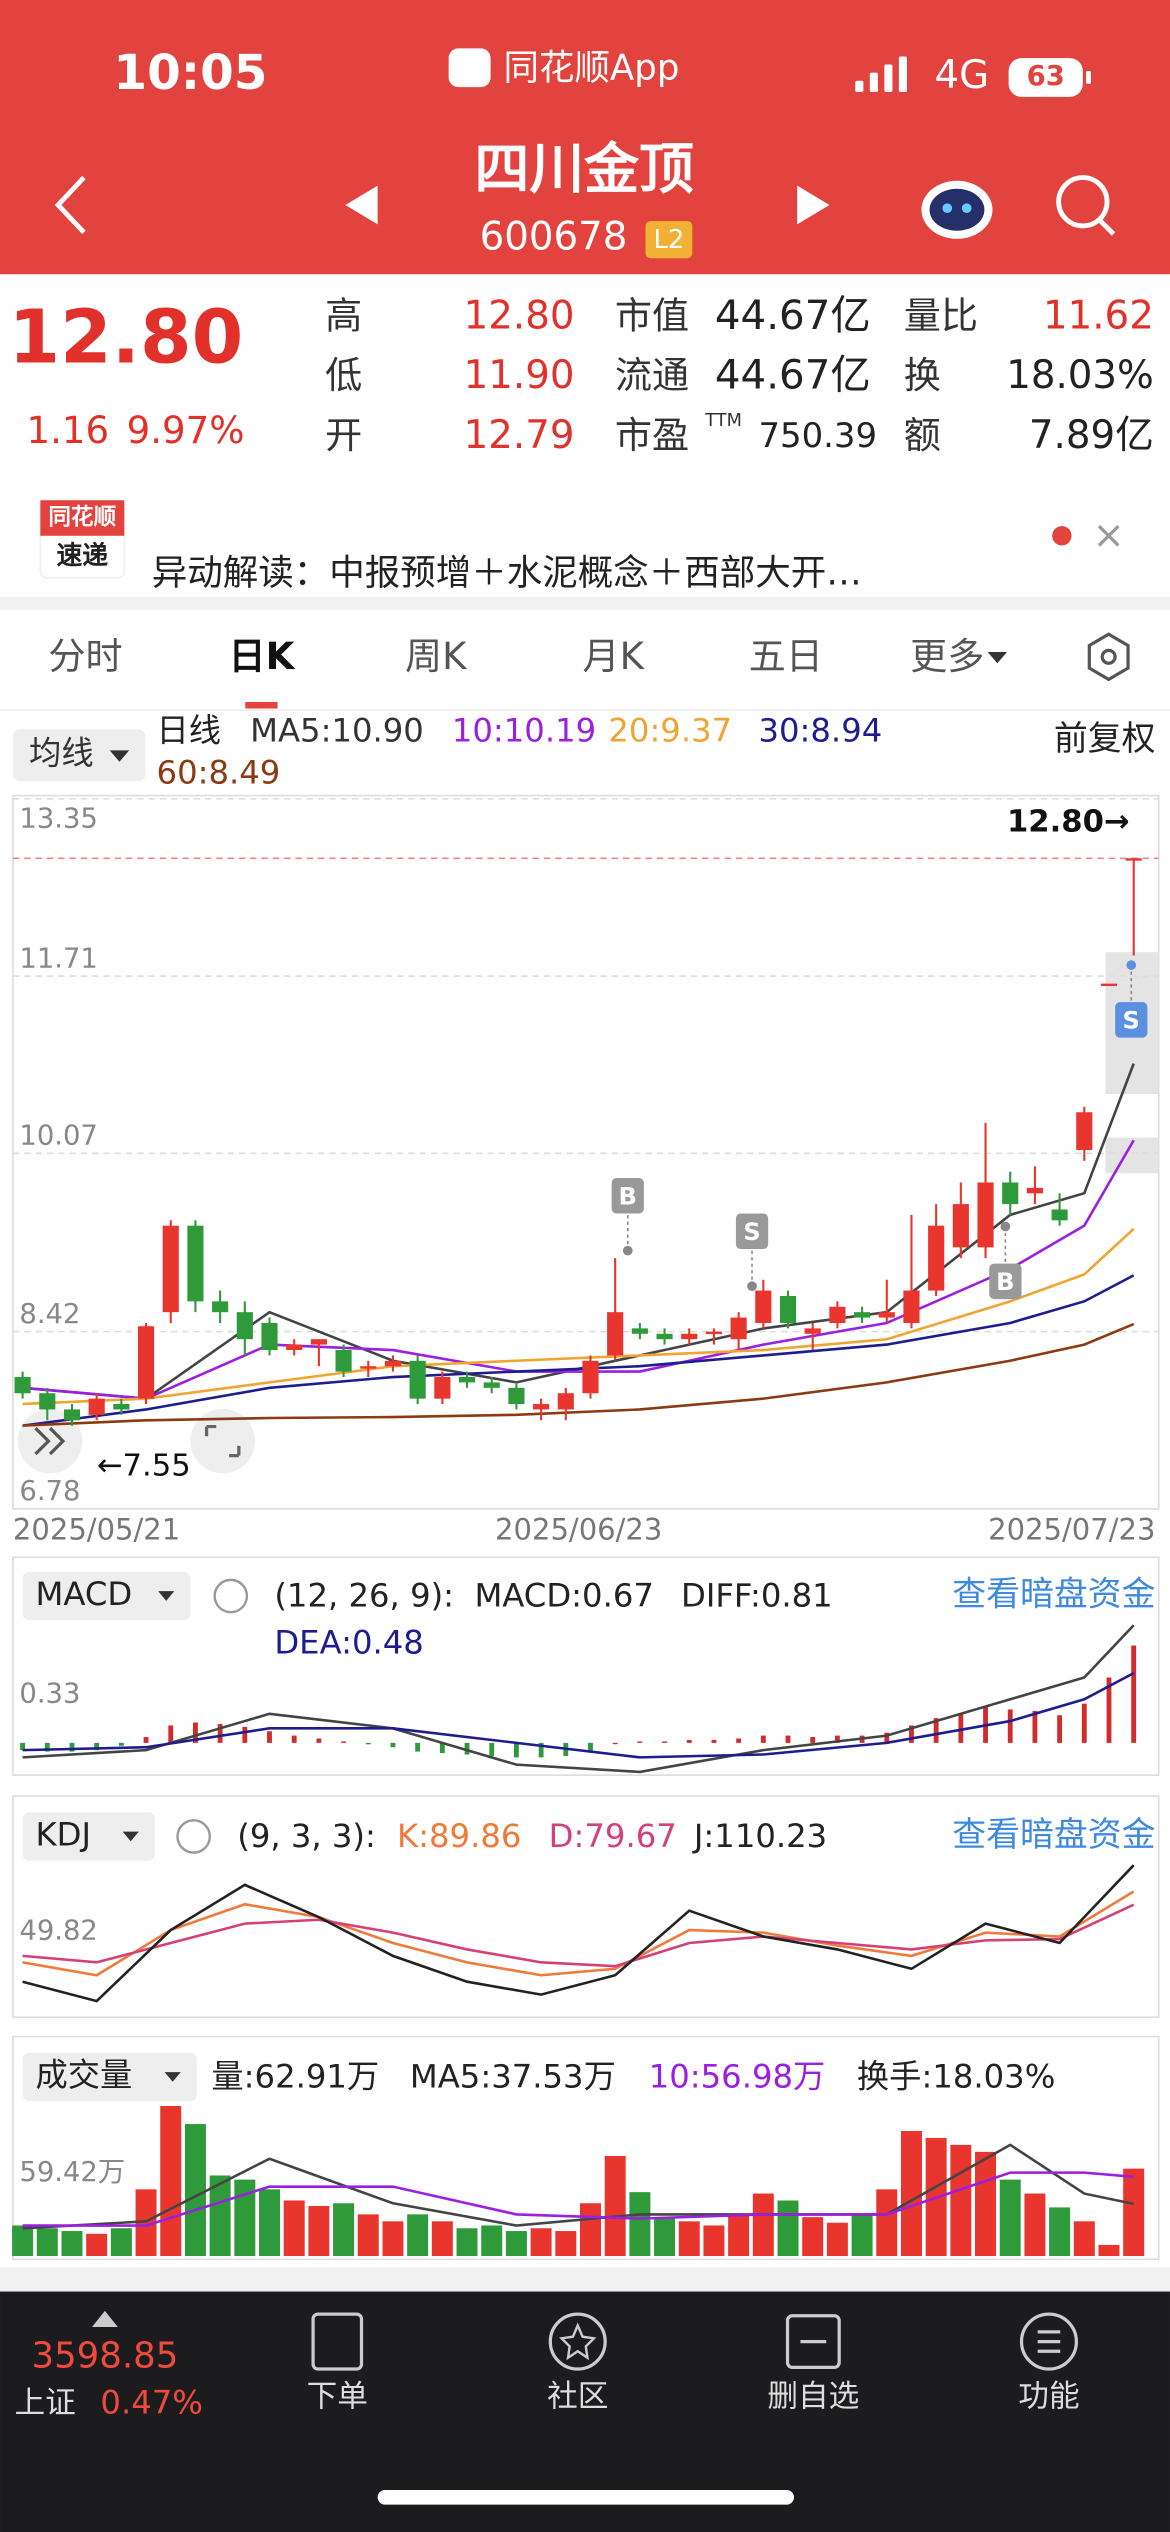 This screenshot has width=1170, height=2532. What do you see at coordinates (45, 2403) in the screenshot?
I see `index-name: 上证` at bounding box center [45, 2403].